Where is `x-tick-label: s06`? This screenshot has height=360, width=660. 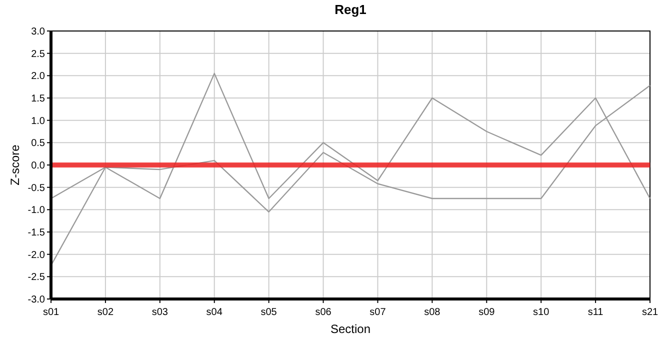
x-tick-label: s06 is located at coordinates (323, 312).